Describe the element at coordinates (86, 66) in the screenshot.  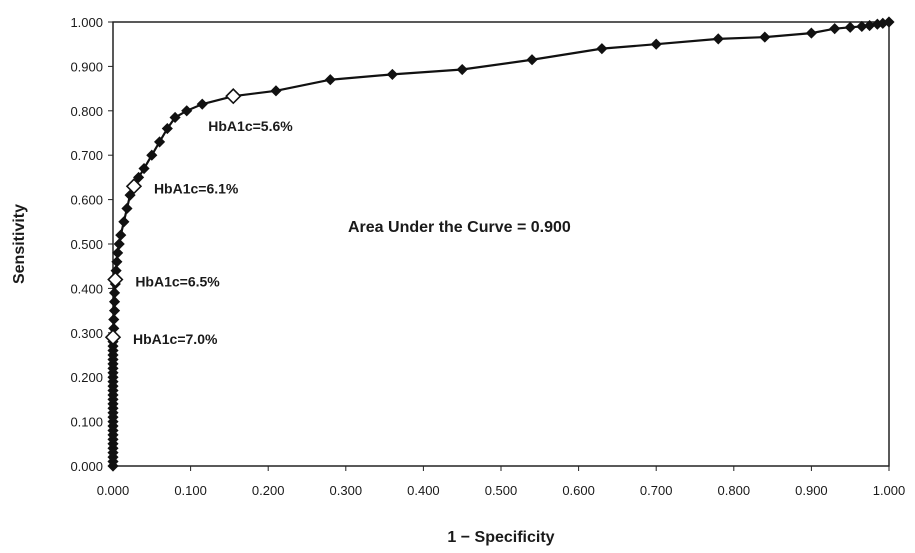
I see `y-tick-label: 0.900` at that location.